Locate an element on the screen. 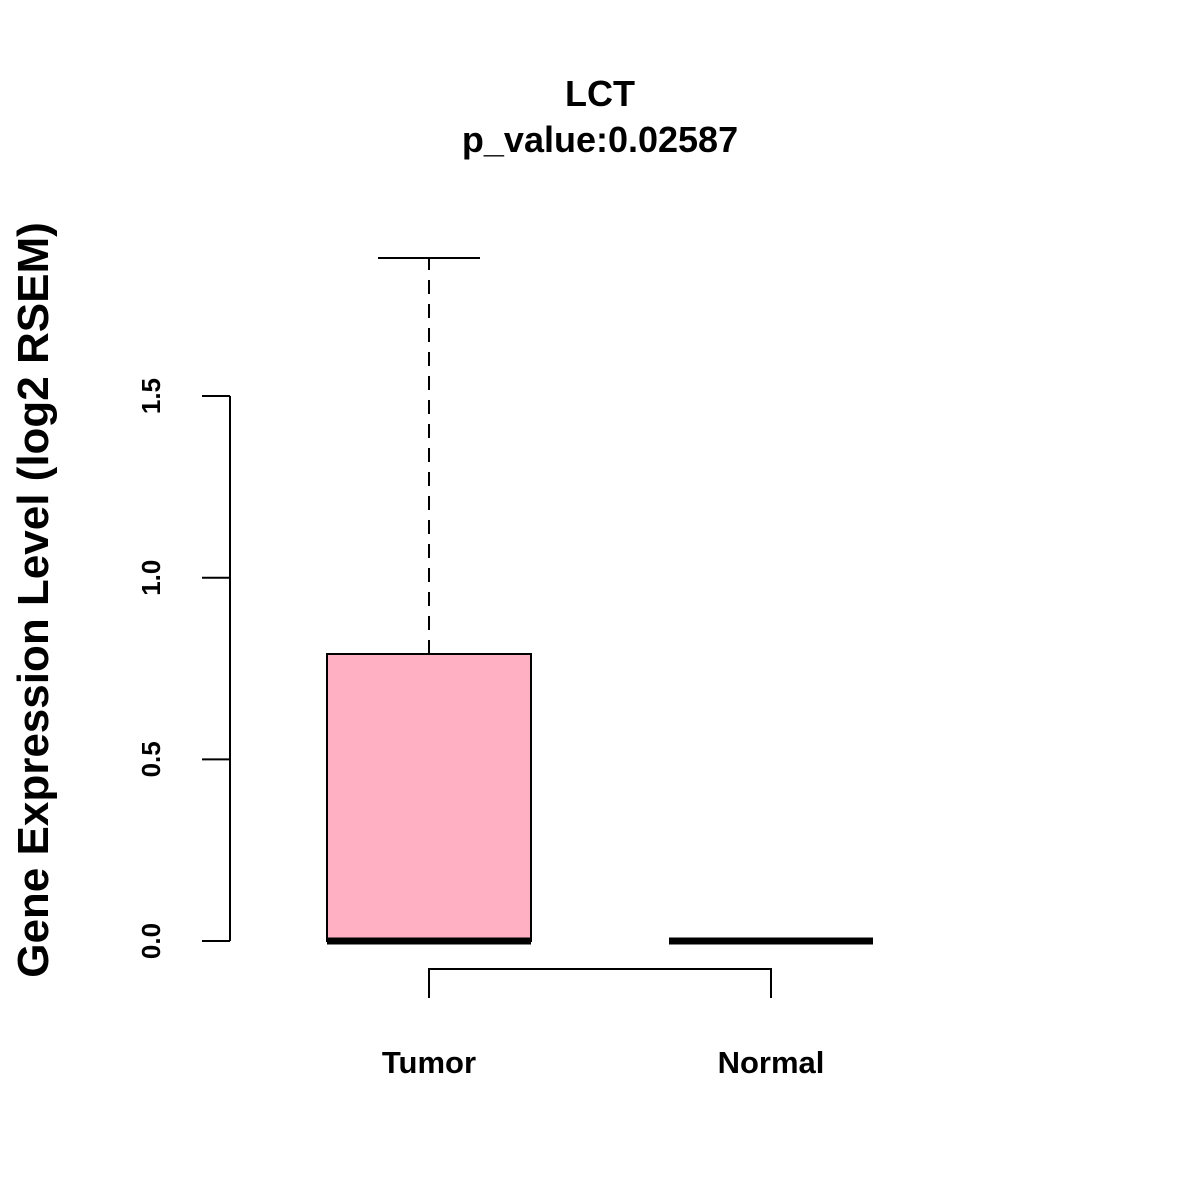 This screenshot has width=1200, height=1200. y-axis: 0.0 0.5 1.0 1.5 is located at coordinates (183, 668).